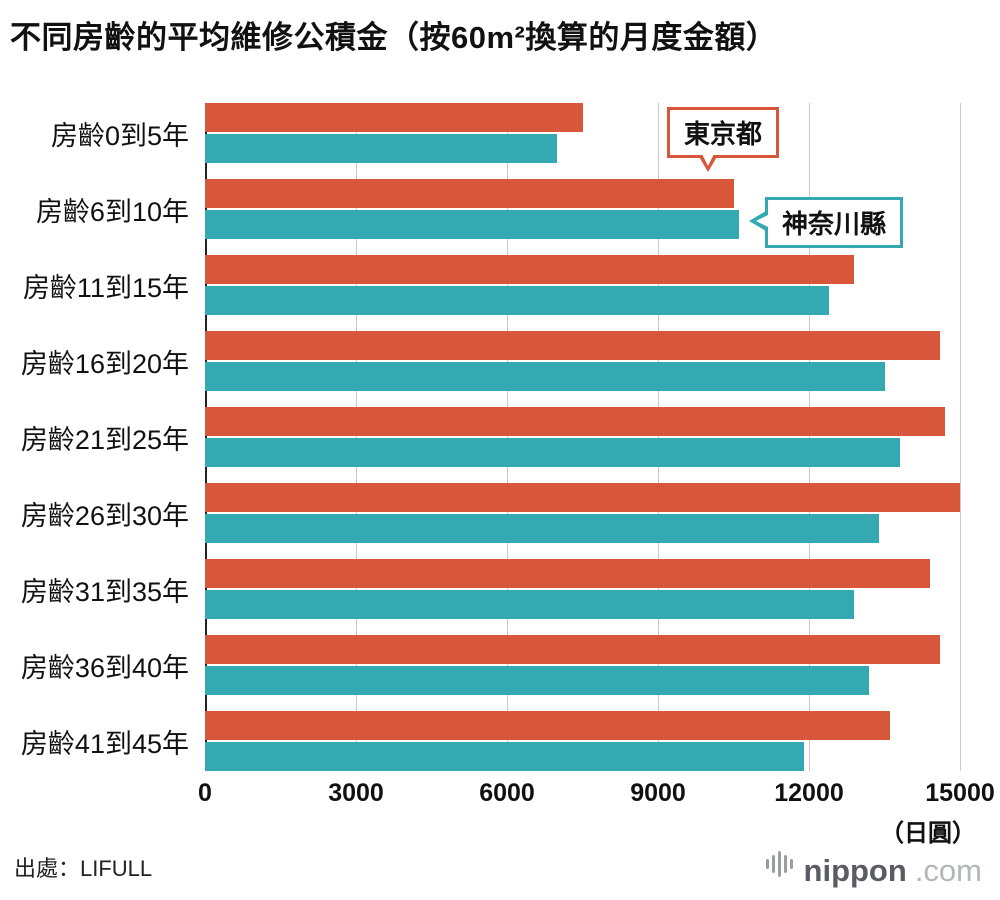 The image size is (1000, 900). I want to click on nippon-logo-suffix: .com, so click(948, 870).